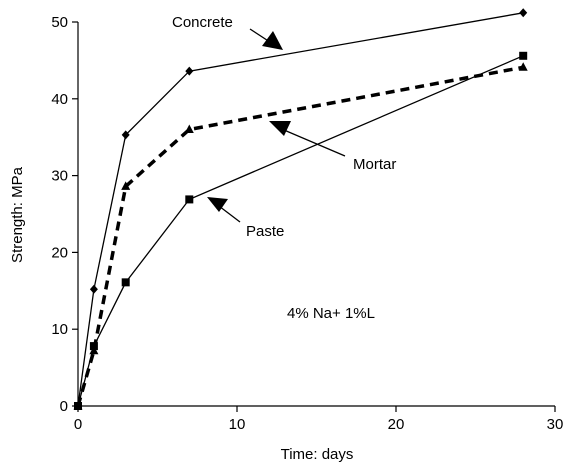 The image size is (584, 464). I want to click on y-axis-label: Strength: MPa, so click(17, 214).